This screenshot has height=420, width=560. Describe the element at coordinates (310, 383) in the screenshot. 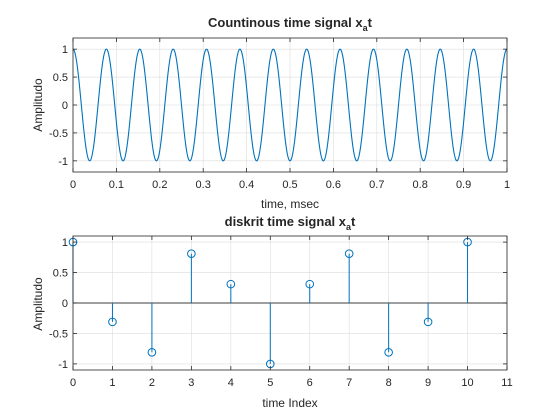

I see `discrete-xtick-label: 6` at that location.